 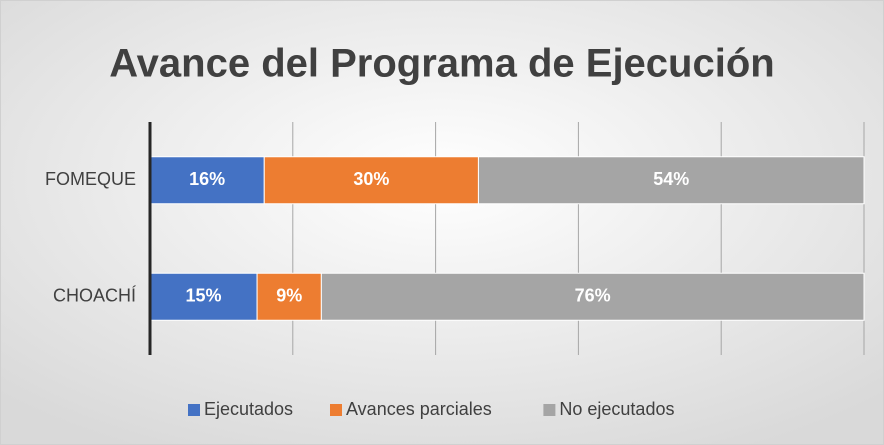 I want to click on legend-label: Ejecutados, so click(x=248, y=409).